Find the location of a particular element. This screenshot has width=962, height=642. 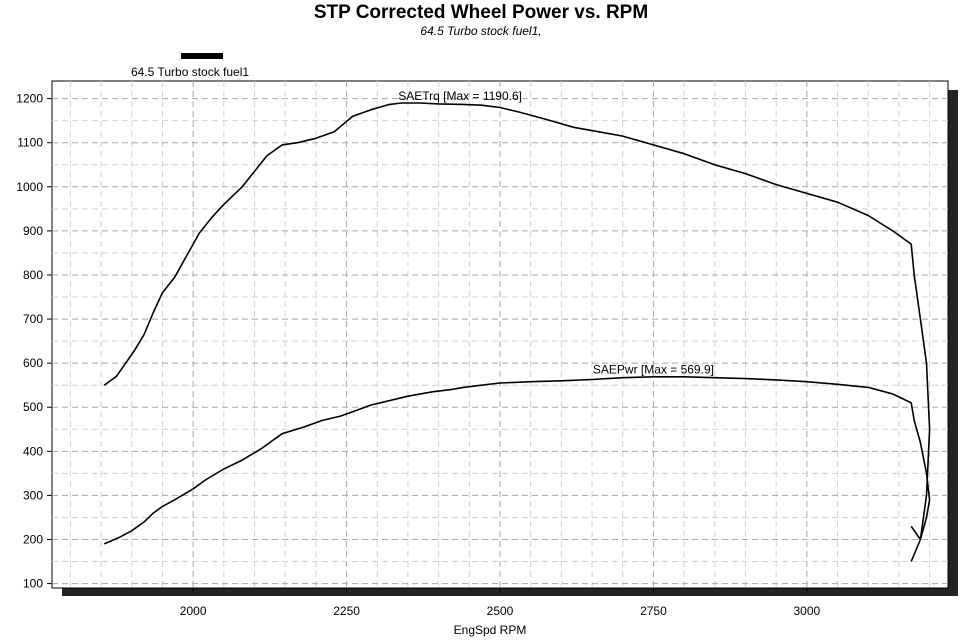

y-tick-label: 1000 is located at coordinates (29, 187).